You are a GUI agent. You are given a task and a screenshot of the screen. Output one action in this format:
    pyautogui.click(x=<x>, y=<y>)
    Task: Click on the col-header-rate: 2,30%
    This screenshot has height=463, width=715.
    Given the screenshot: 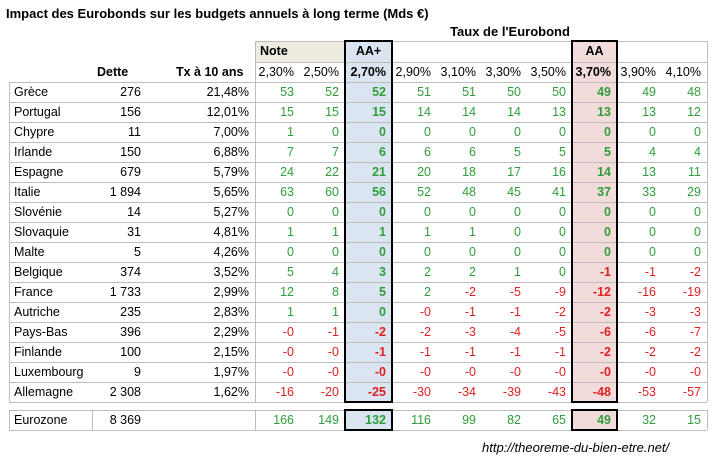 What is the action you would take?
    pyautogui.click(x=276, y=72)
    